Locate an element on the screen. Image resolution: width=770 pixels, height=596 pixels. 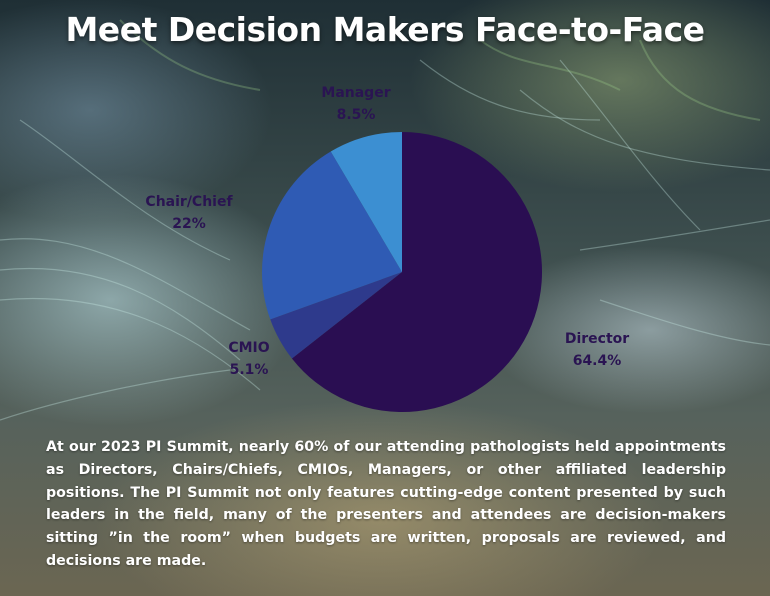
slice-value-manager: 8.5% is located at coordinates (356, 115).